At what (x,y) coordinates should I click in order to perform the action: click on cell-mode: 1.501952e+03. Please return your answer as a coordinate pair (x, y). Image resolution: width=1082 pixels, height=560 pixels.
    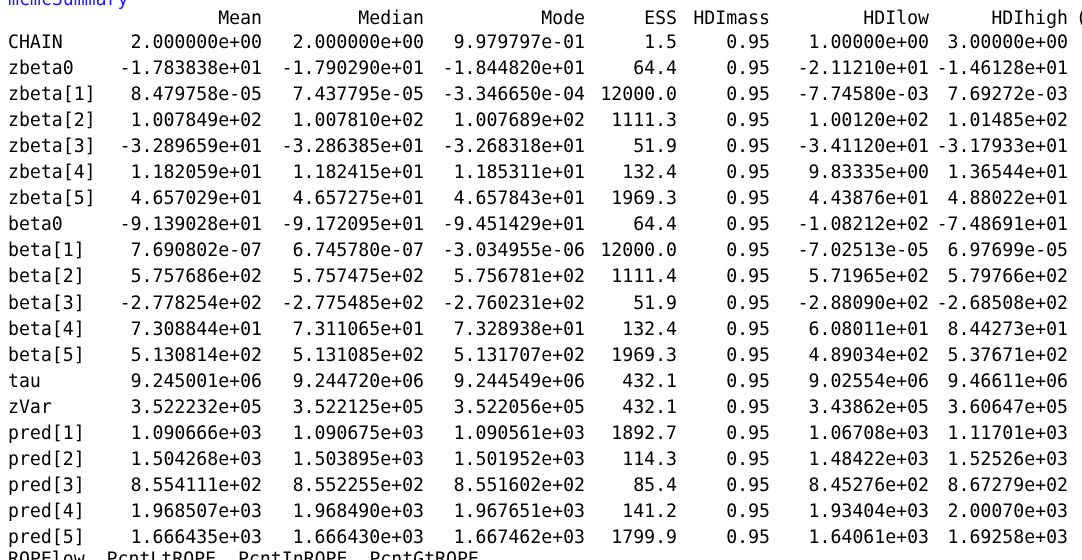
    Looking at the image, I should click on (519, 459).